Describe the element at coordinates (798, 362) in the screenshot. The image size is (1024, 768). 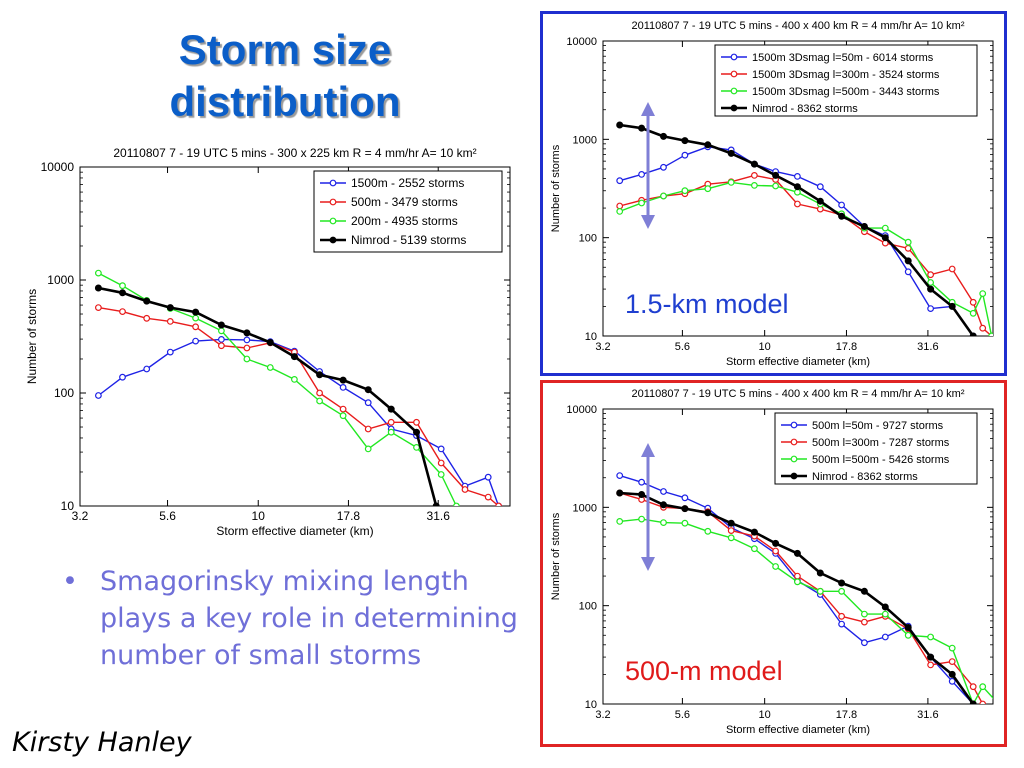
I see `x-axis-label: Storm effective diameter (km)` at that location.